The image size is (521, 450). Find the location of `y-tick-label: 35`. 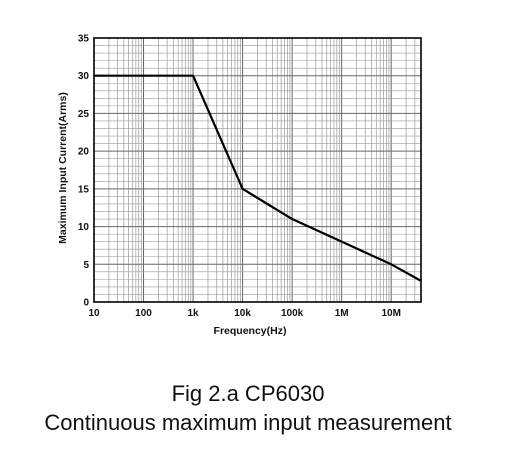

y-tick-label: 35 is located at coordinates (84, 39).